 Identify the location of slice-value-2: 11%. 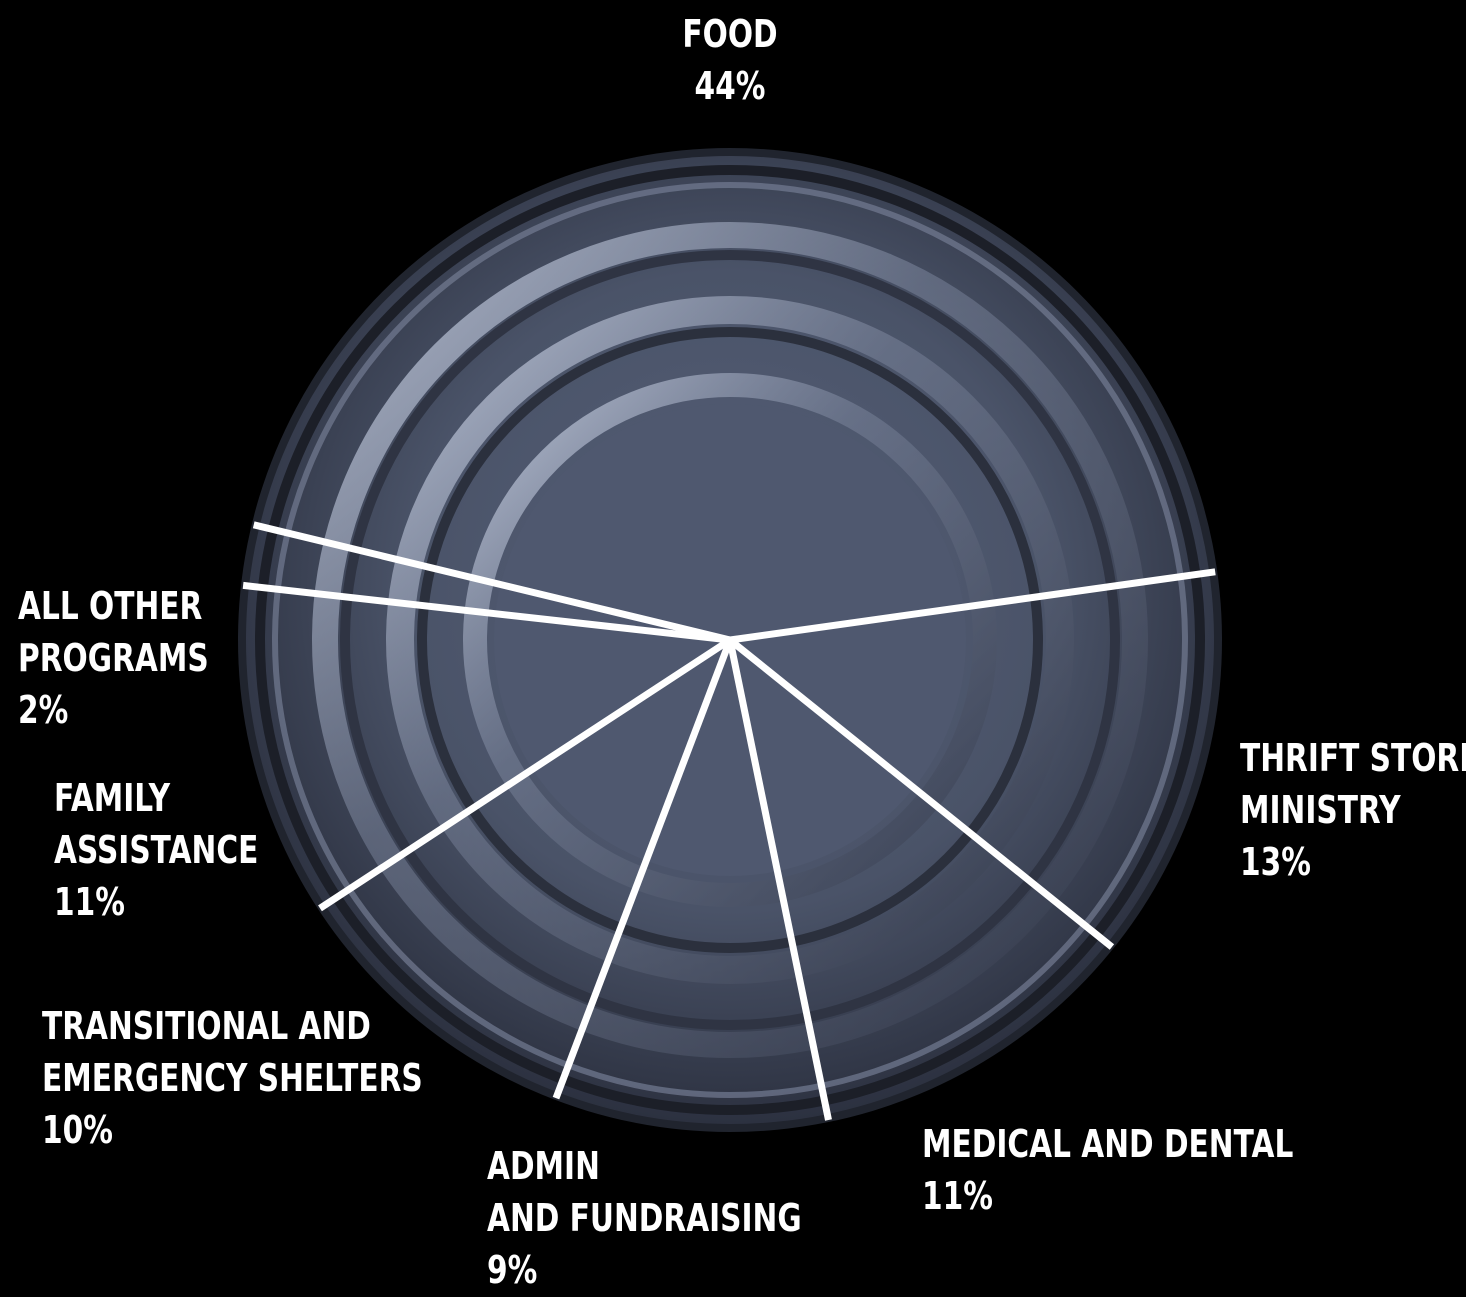
(957, 1196).